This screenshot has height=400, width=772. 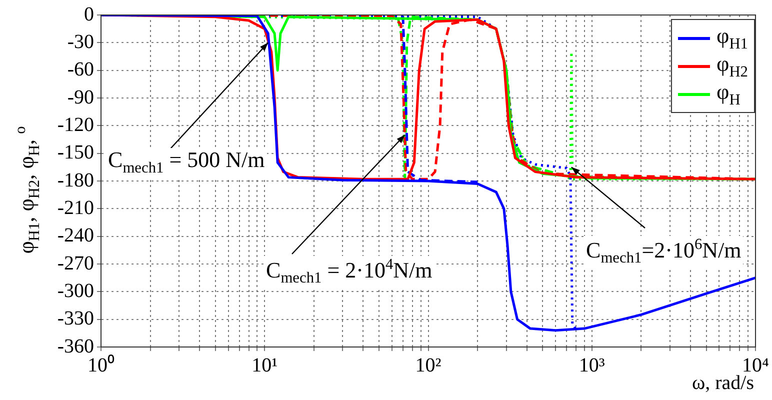 I want to click on y-tick-label: -90, so click(x=80, y=97).